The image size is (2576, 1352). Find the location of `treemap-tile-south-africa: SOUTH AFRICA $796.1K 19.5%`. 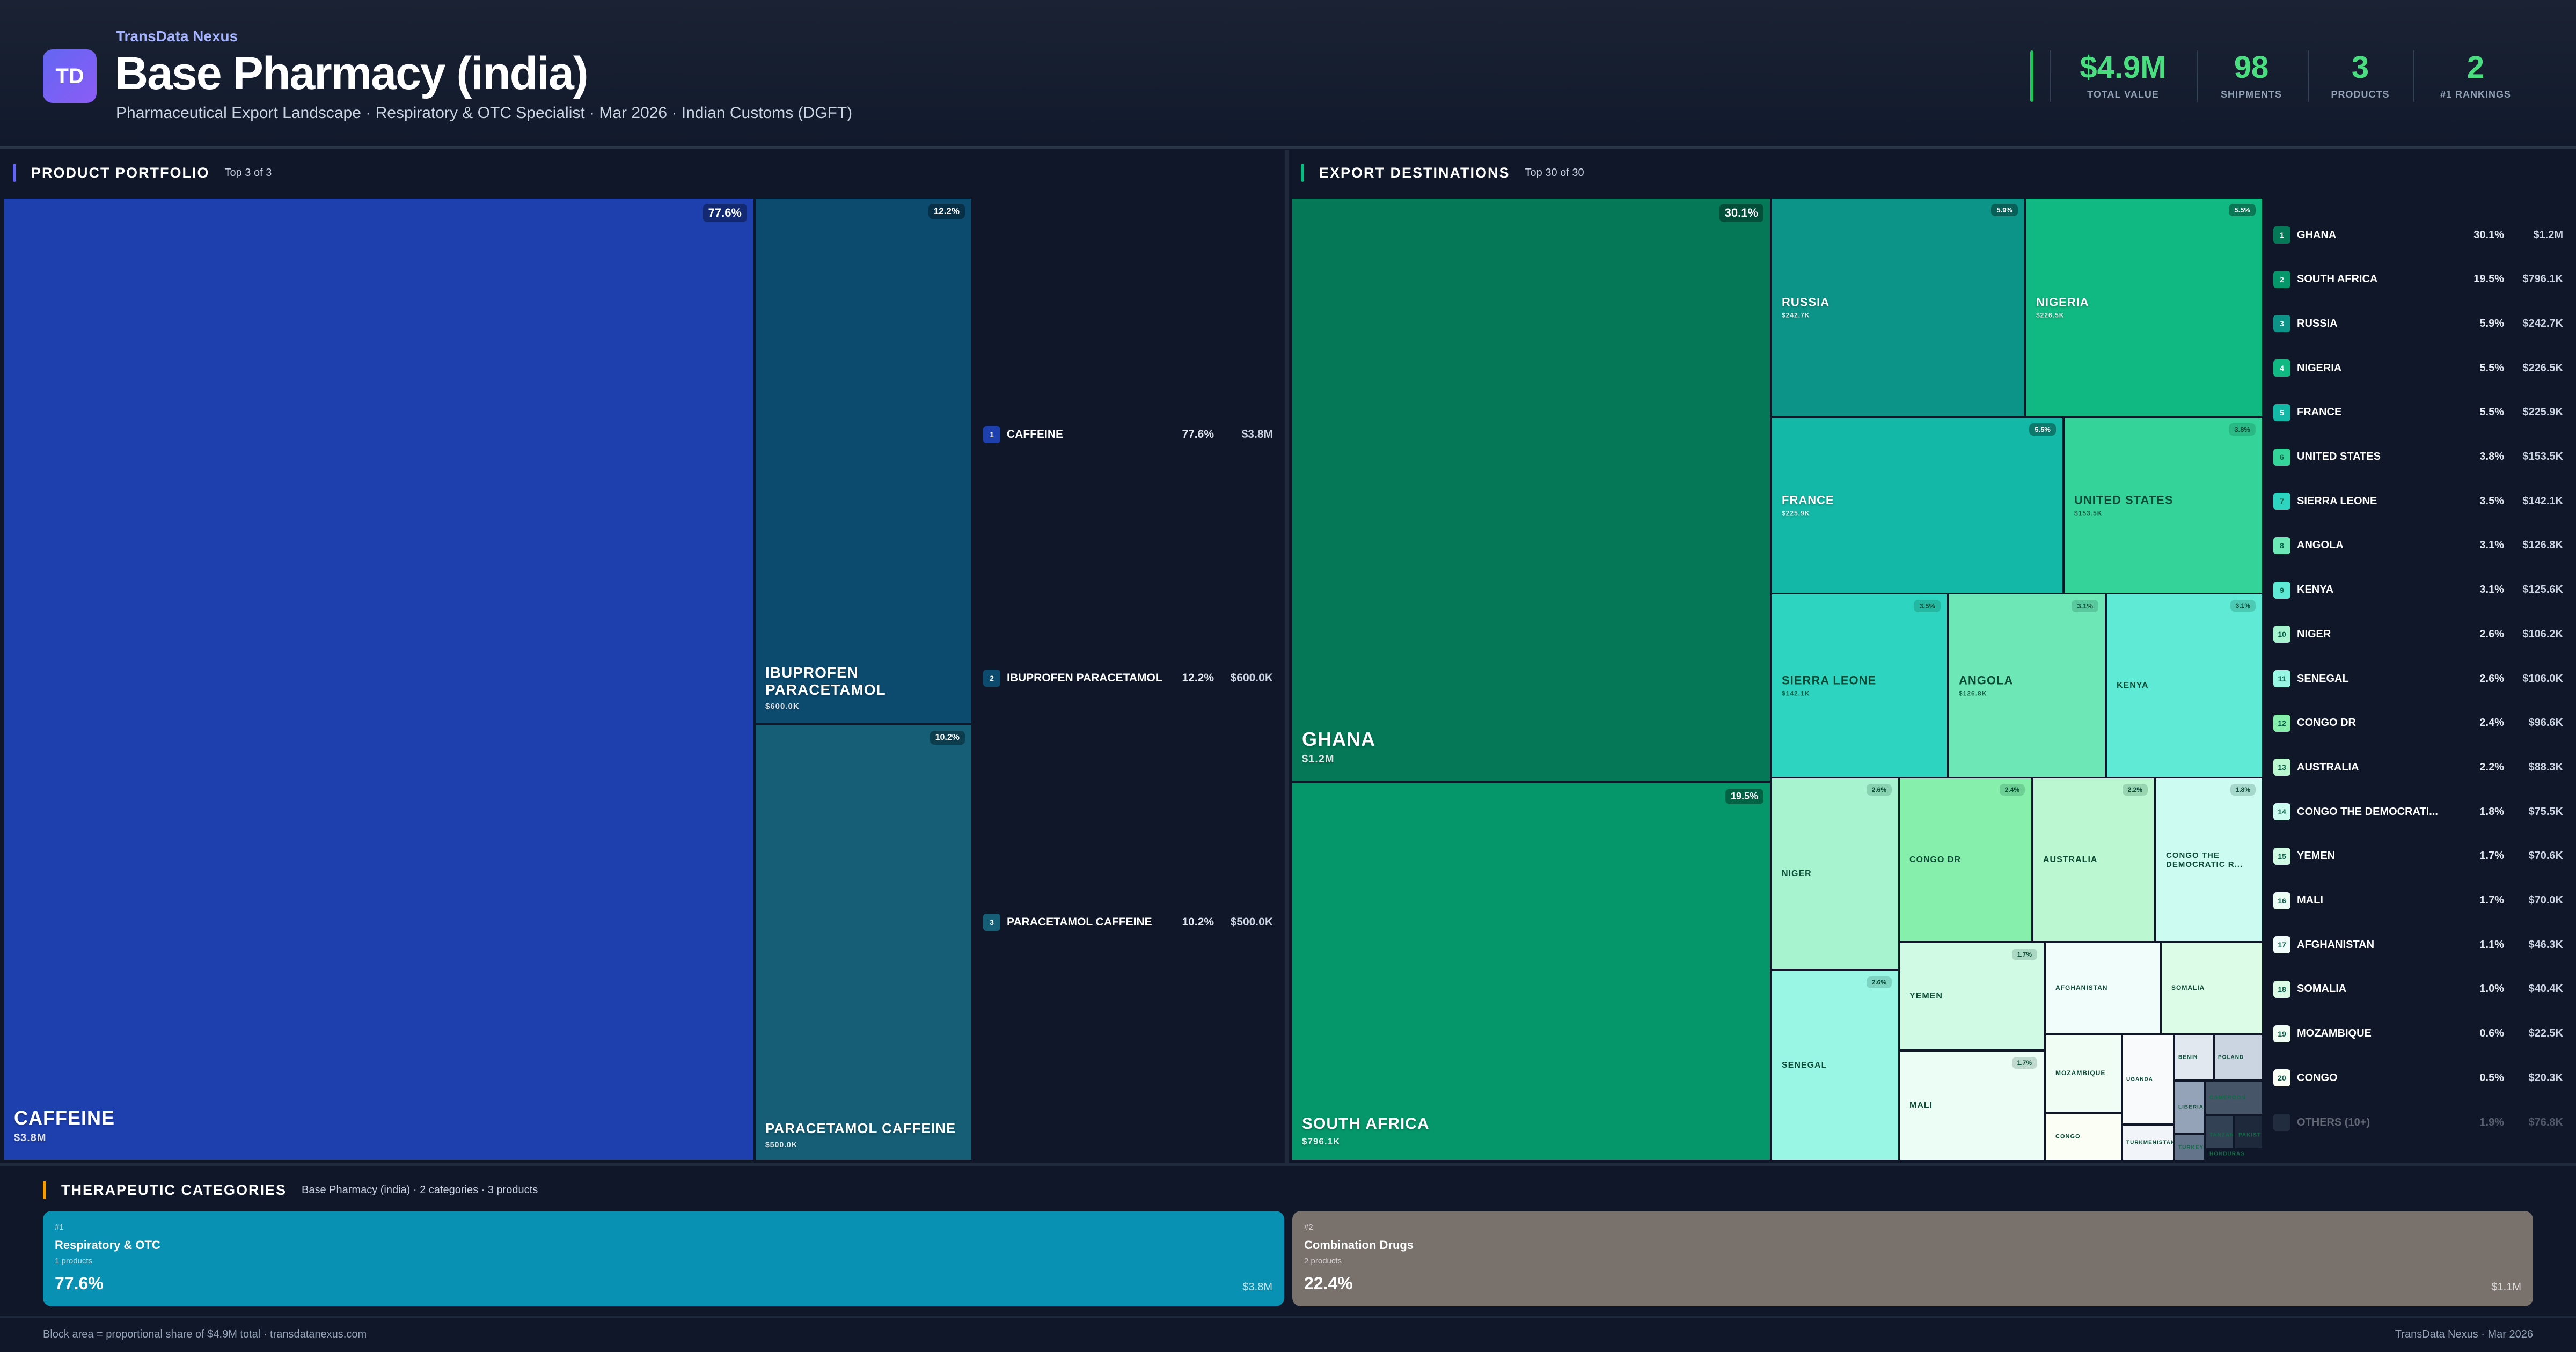

treemap-tile-south-africa: SOUTH AFRICA $796.1K 19.5% is located at coordinates (1531, 971).